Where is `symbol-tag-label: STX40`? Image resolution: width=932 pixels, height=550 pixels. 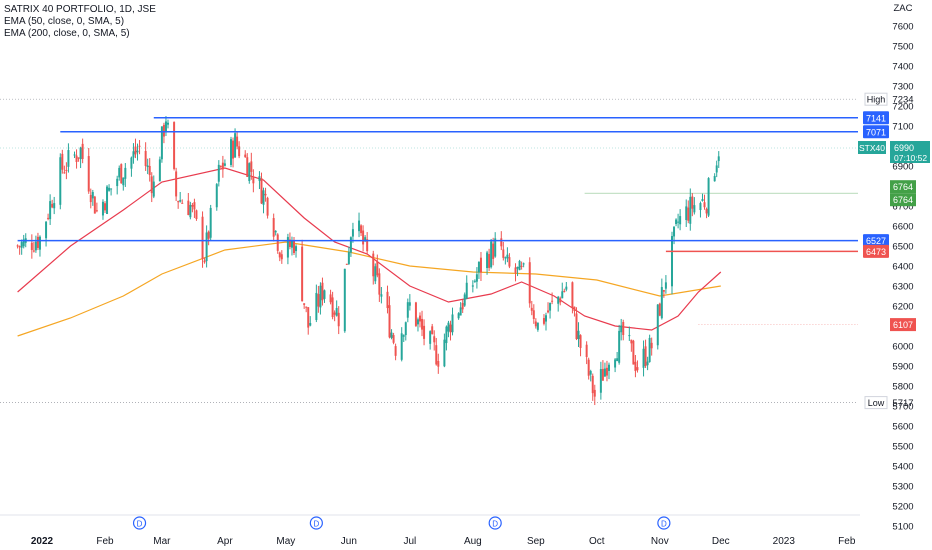
symbol-tag-label: STX40 is located at coordinates (872, 148).